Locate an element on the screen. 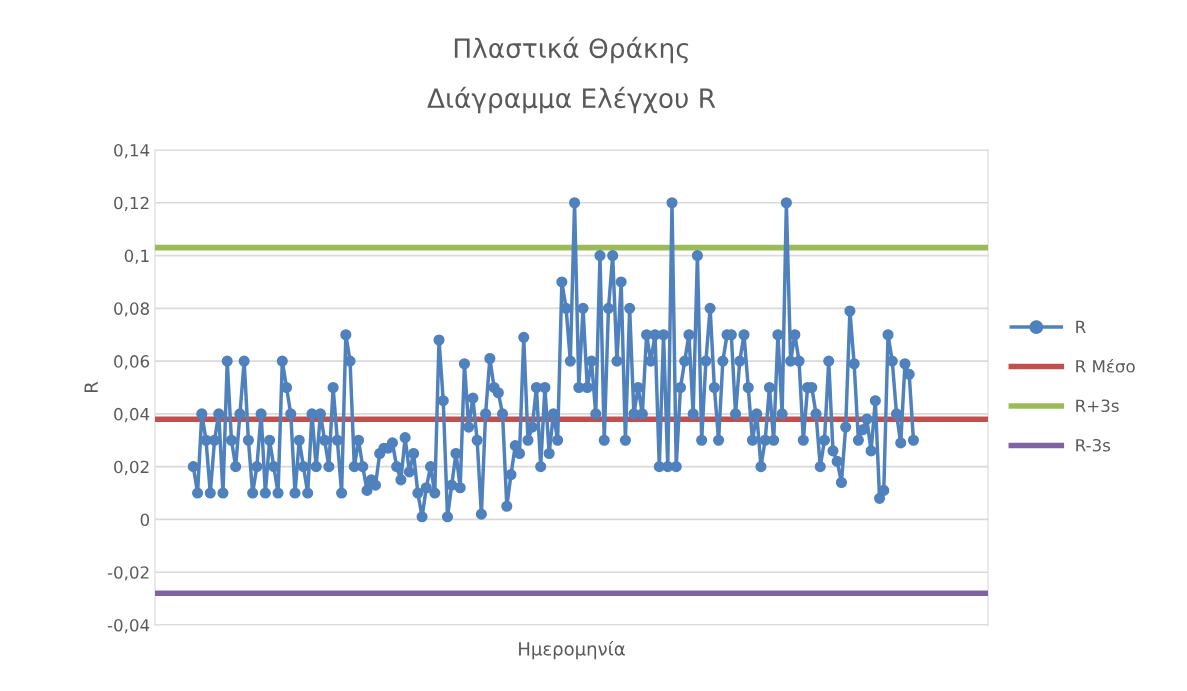 The width and height of the screenshot is (1187, 691). legend-label: R Μέσο is located at coordinates (1105, 366).